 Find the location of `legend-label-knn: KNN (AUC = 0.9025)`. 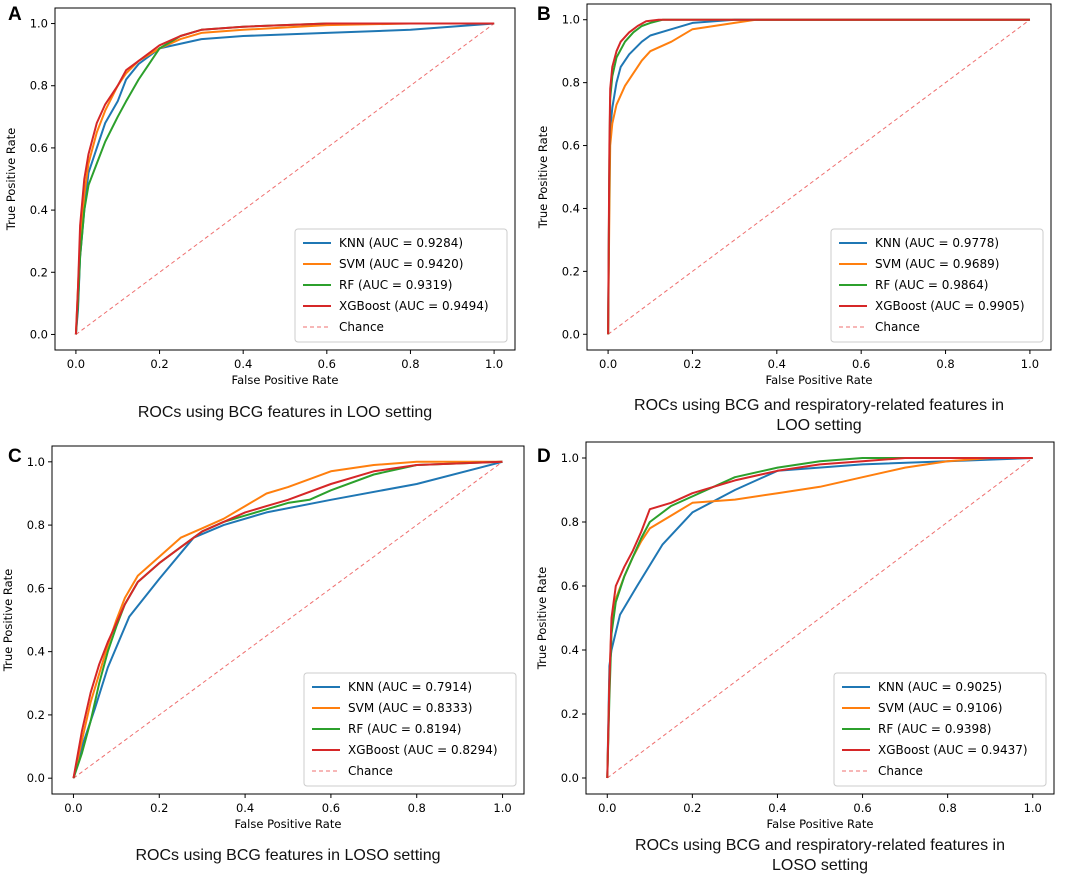

legend-label-knn: KNN (AUC = 0.9025) is located at coordinates (940, 687).